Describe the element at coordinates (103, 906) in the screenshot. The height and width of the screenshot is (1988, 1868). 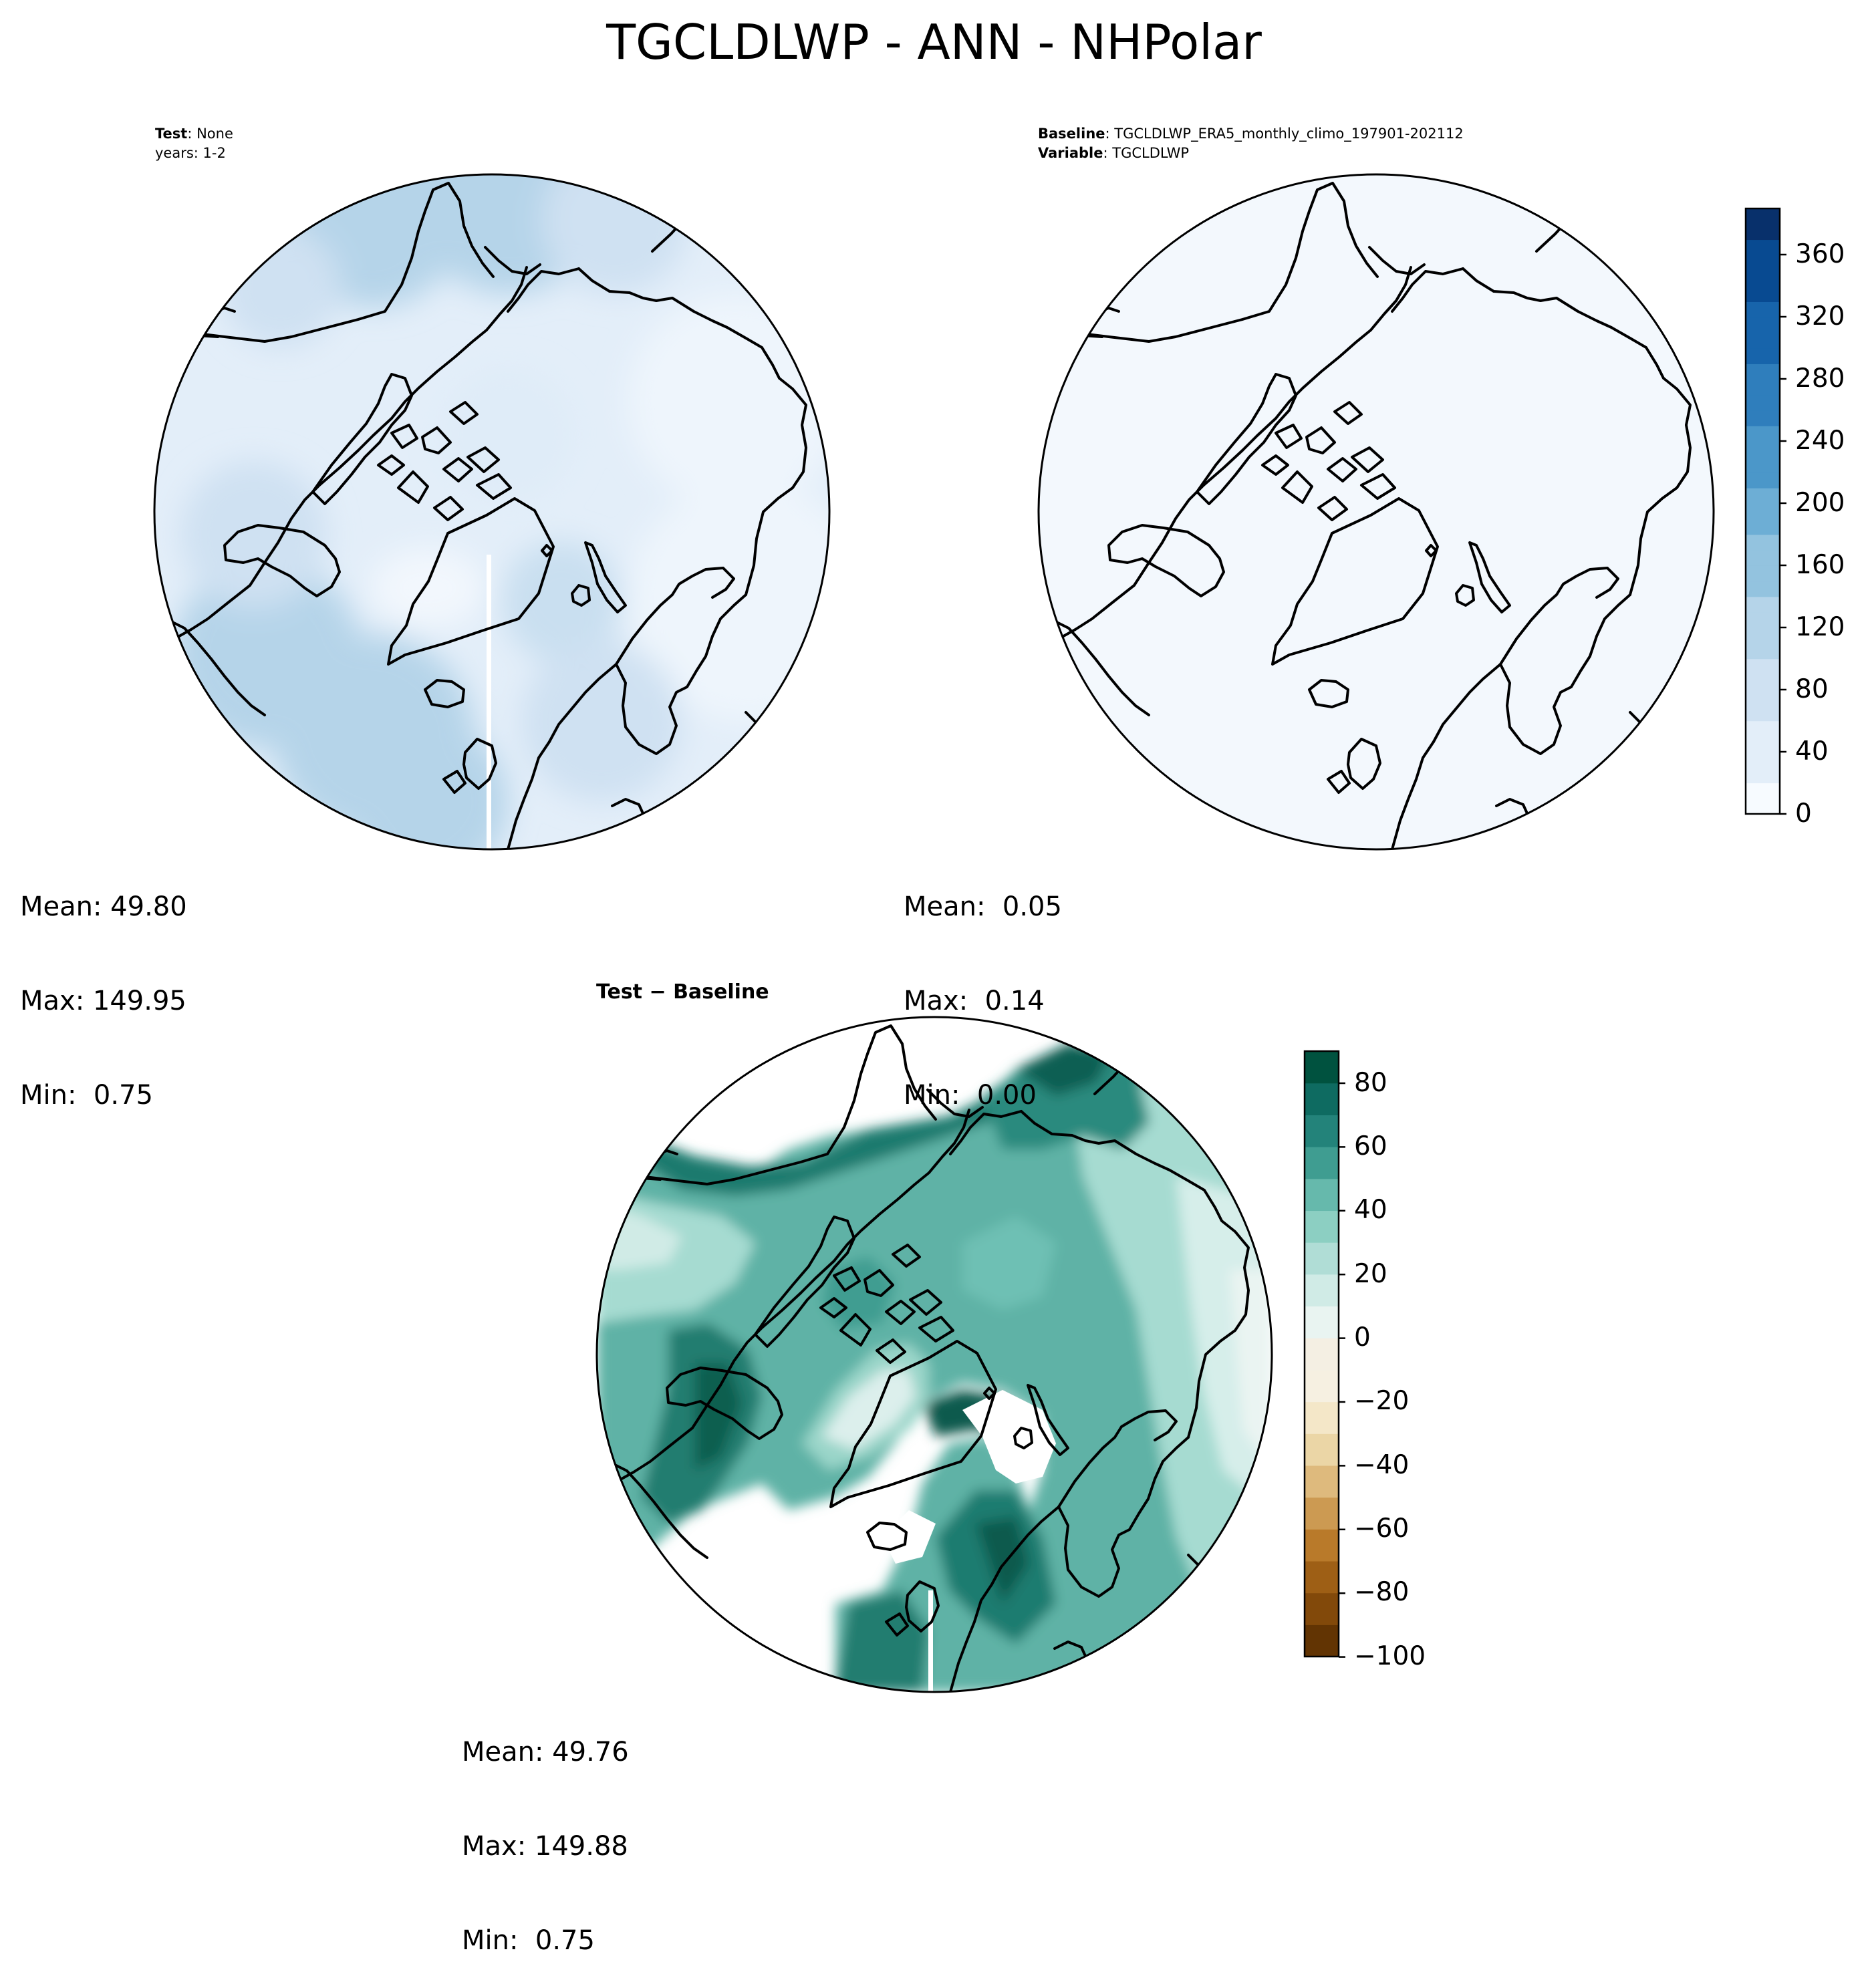
I see `test-mean: Mean: 49.80` at that location.